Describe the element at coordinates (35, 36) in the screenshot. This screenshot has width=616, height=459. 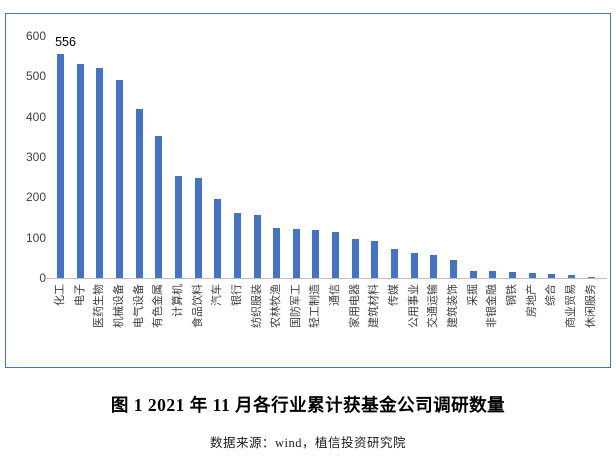
I see `y-axis-tick-label: 600` at that location.